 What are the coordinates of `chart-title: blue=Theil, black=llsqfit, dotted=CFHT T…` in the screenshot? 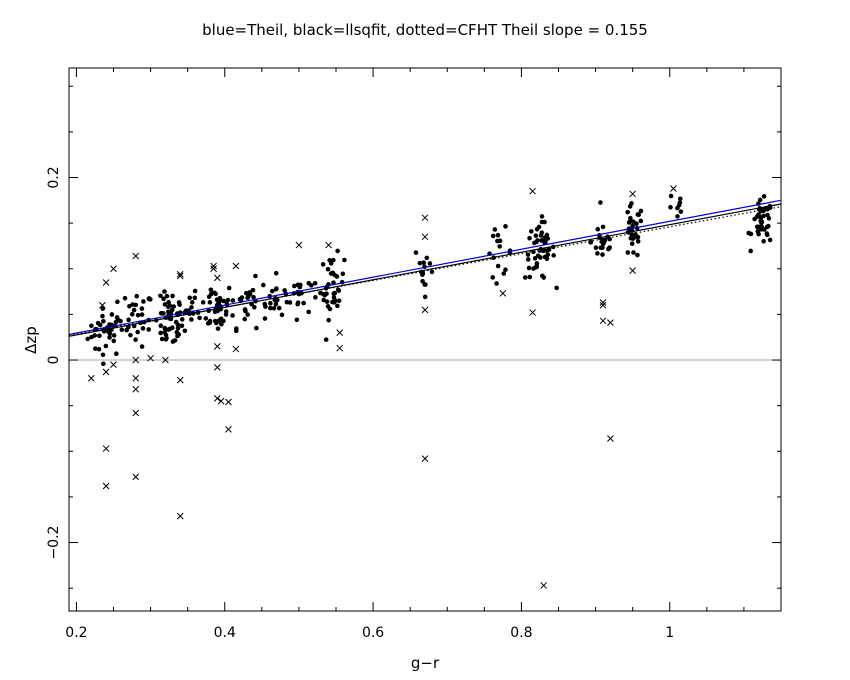 It's located at (425, 30).